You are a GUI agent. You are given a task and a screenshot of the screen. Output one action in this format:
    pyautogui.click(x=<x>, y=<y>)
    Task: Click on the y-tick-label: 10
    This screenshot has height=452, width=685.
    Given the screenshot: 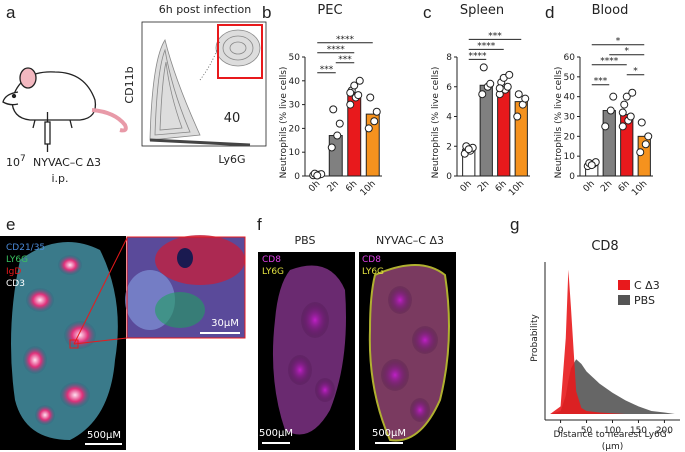 What is the action you would take?
    pyautogui.click(x=295, y=153)
    